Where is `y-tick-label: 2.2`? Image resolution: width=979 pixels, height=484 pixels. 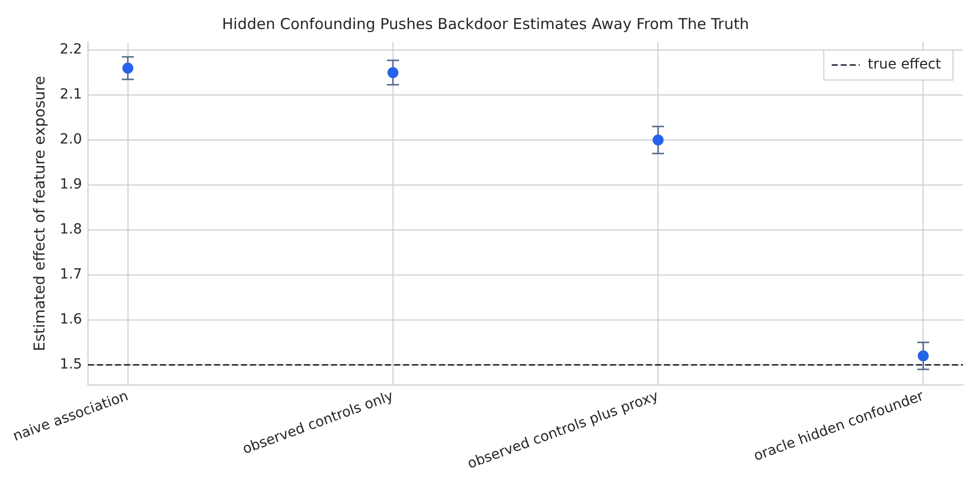 y-tick-label: 2.2 is located at coordinates (71, 50).